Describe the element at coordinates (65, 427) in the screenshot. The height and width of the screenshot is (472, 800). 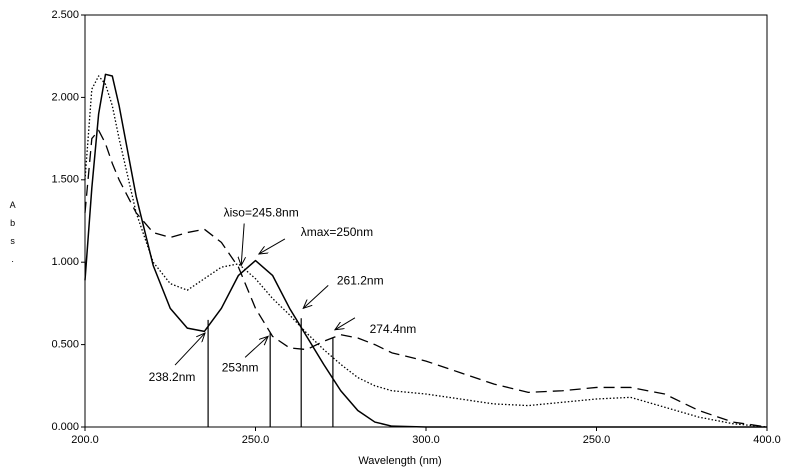
I see `y-tick-label: 0.000` at that location.